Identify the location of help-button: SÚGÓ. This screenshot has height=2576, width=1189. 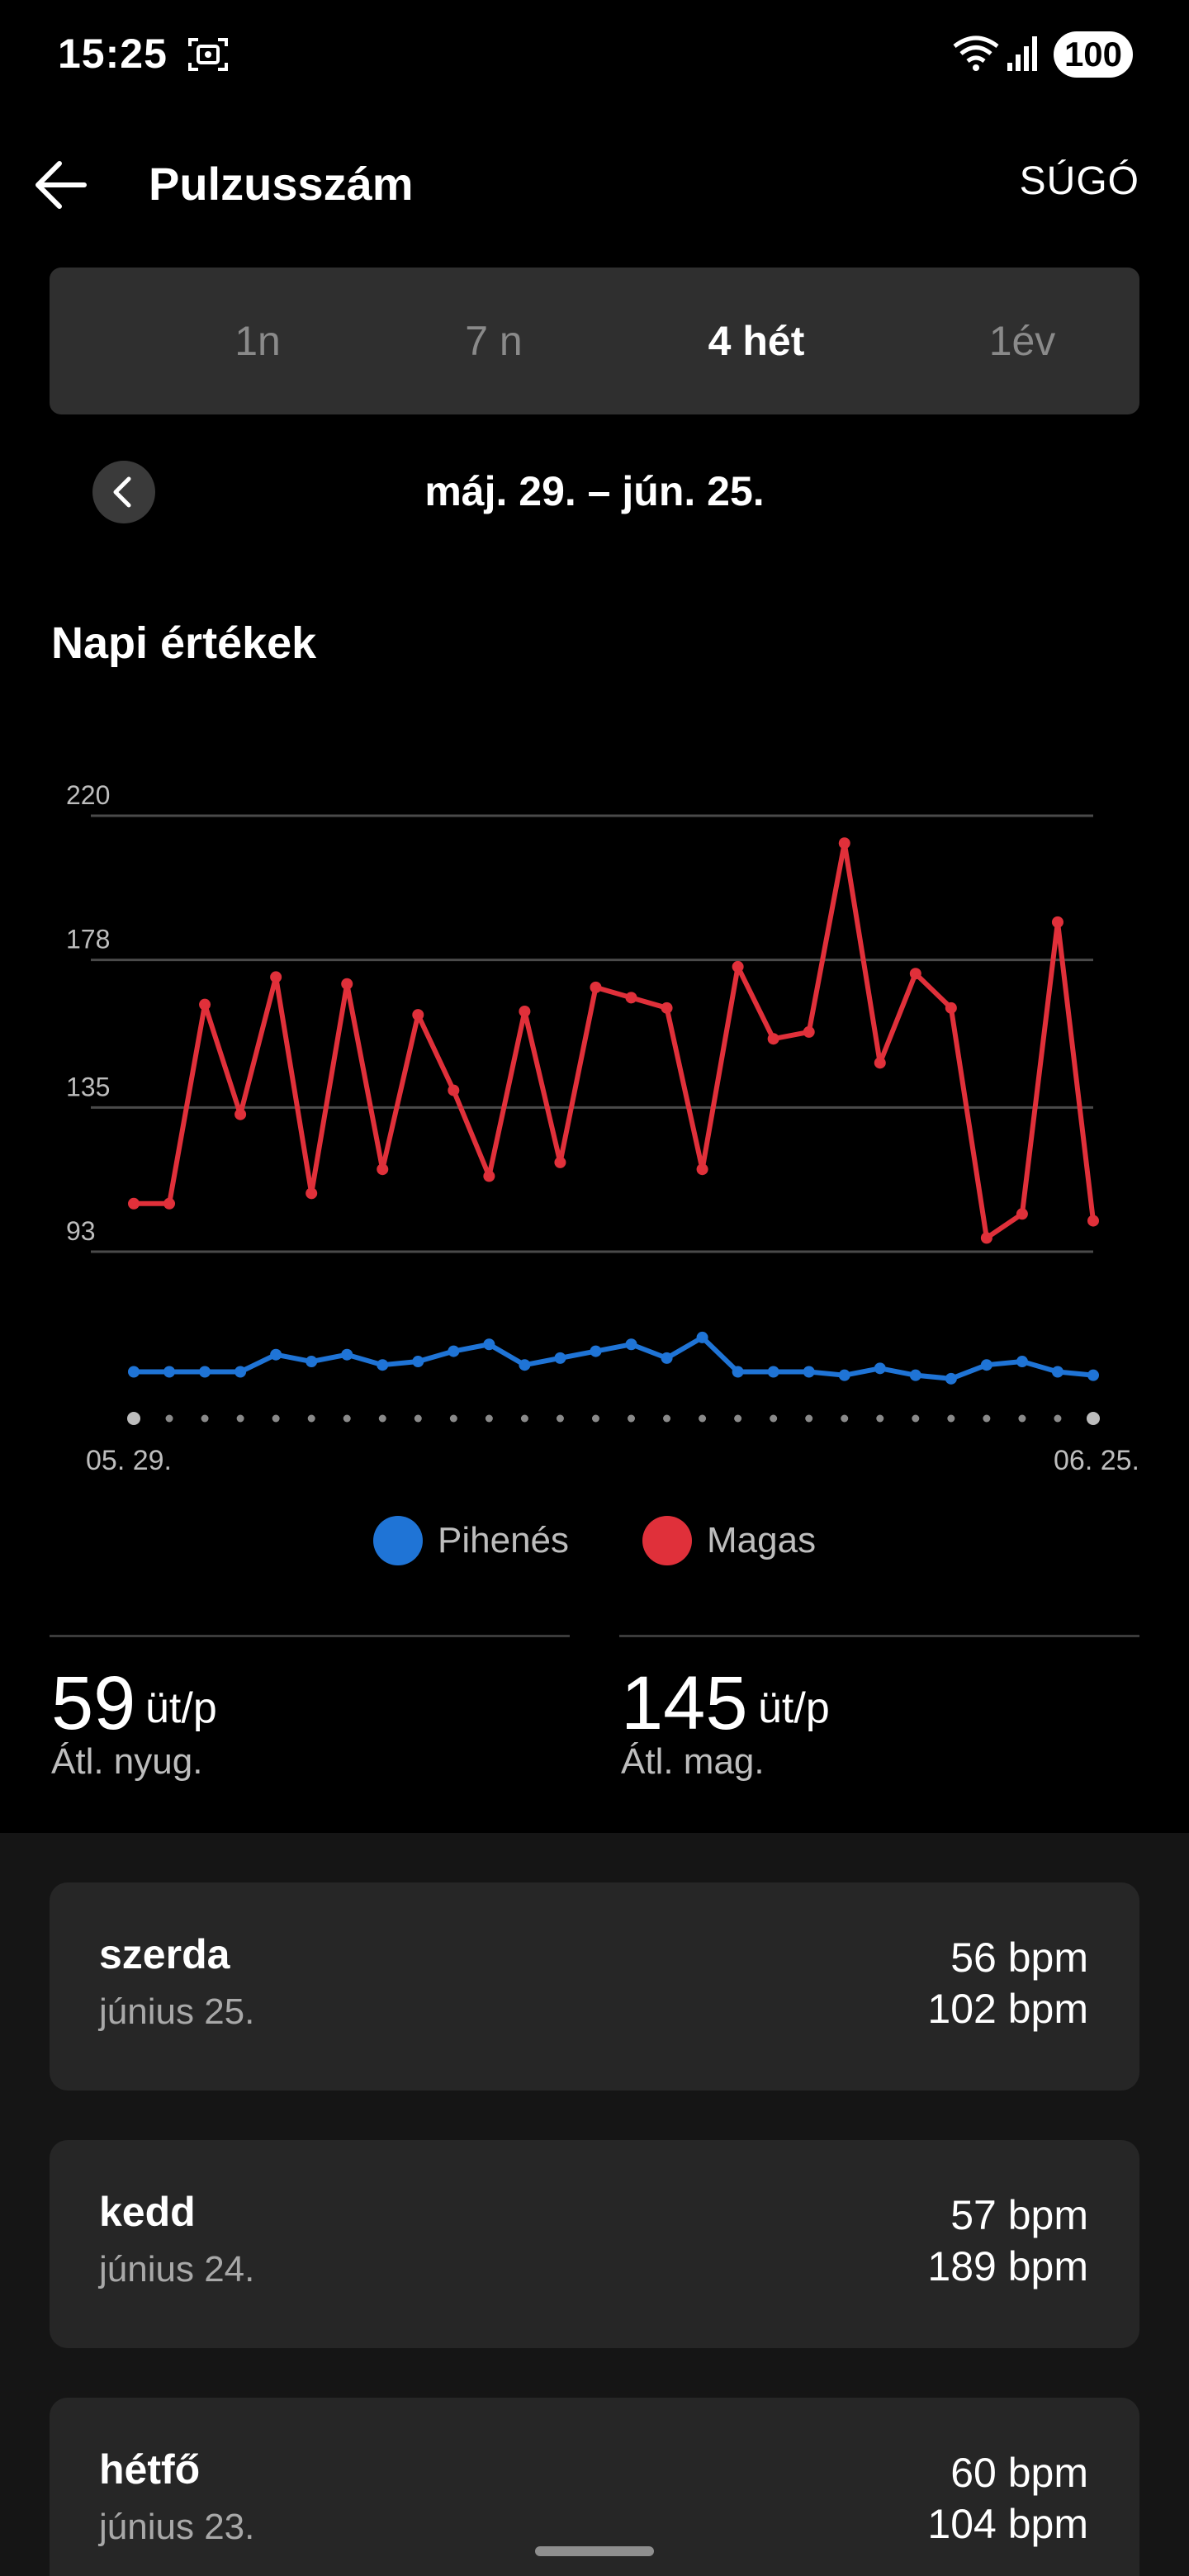
(1079, 181).